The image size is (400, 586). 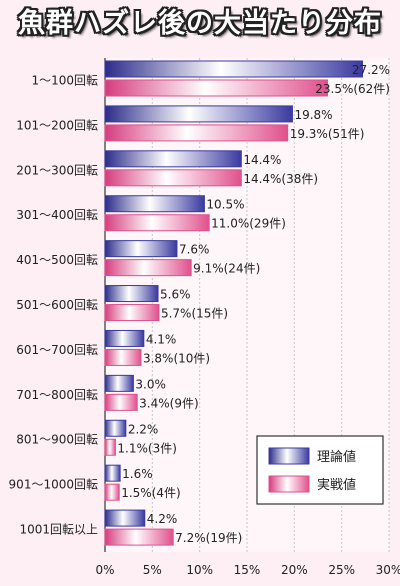 What do you see at coordinates (169, 403) in the screenshot?
I see `actual-data-label: 3.4%(9件)` at bounding box center [169, 403].